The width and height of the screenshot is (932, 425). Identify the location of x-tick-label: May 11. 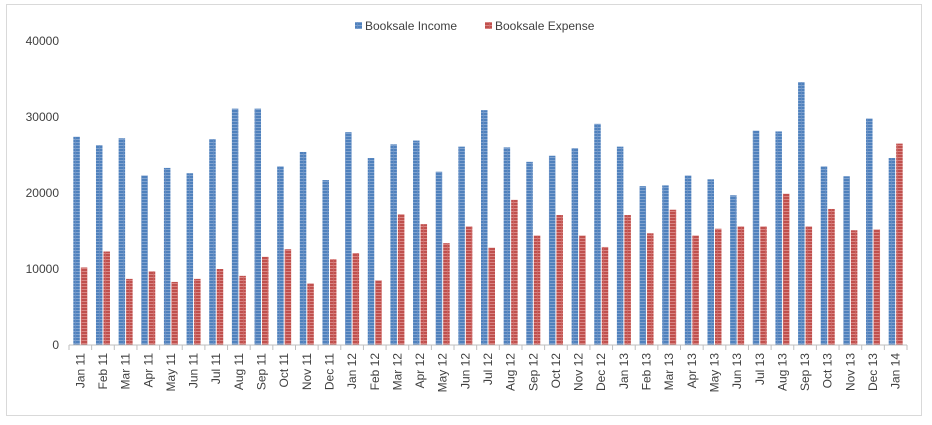
(171, 372).